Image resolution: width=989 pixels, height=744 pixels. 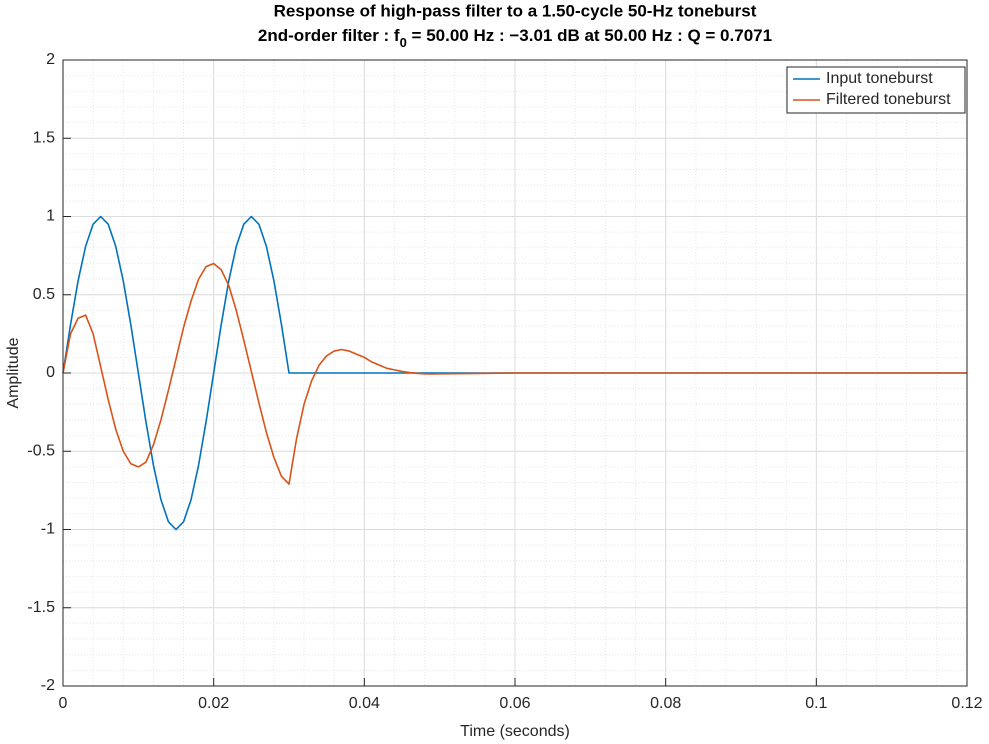 What do you see at coordinates (50, 372) in the screenshot?
I see `y-tick-label: 0` at bounding box center [50, 372].